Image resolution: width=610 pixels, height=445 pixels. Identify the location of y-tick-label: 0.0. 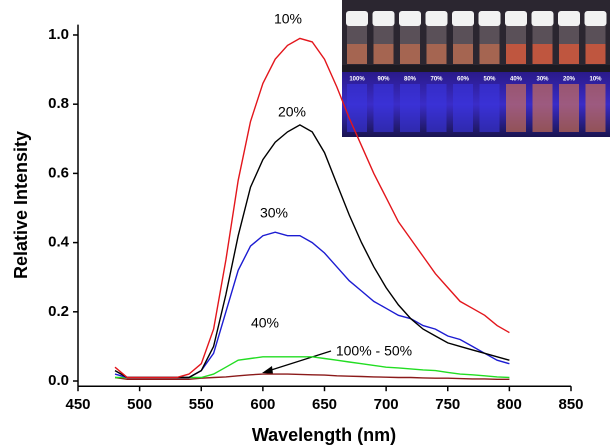
(58, 380).